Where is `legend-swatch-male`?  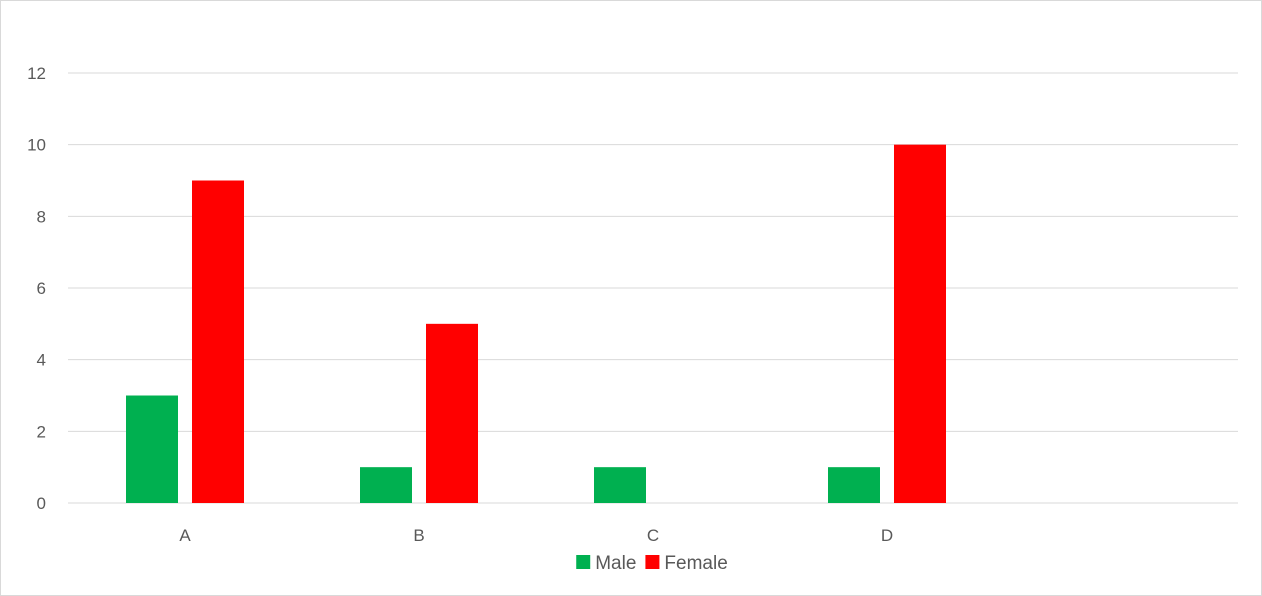 legend-swatch-male is located at coordinates (583, 562).